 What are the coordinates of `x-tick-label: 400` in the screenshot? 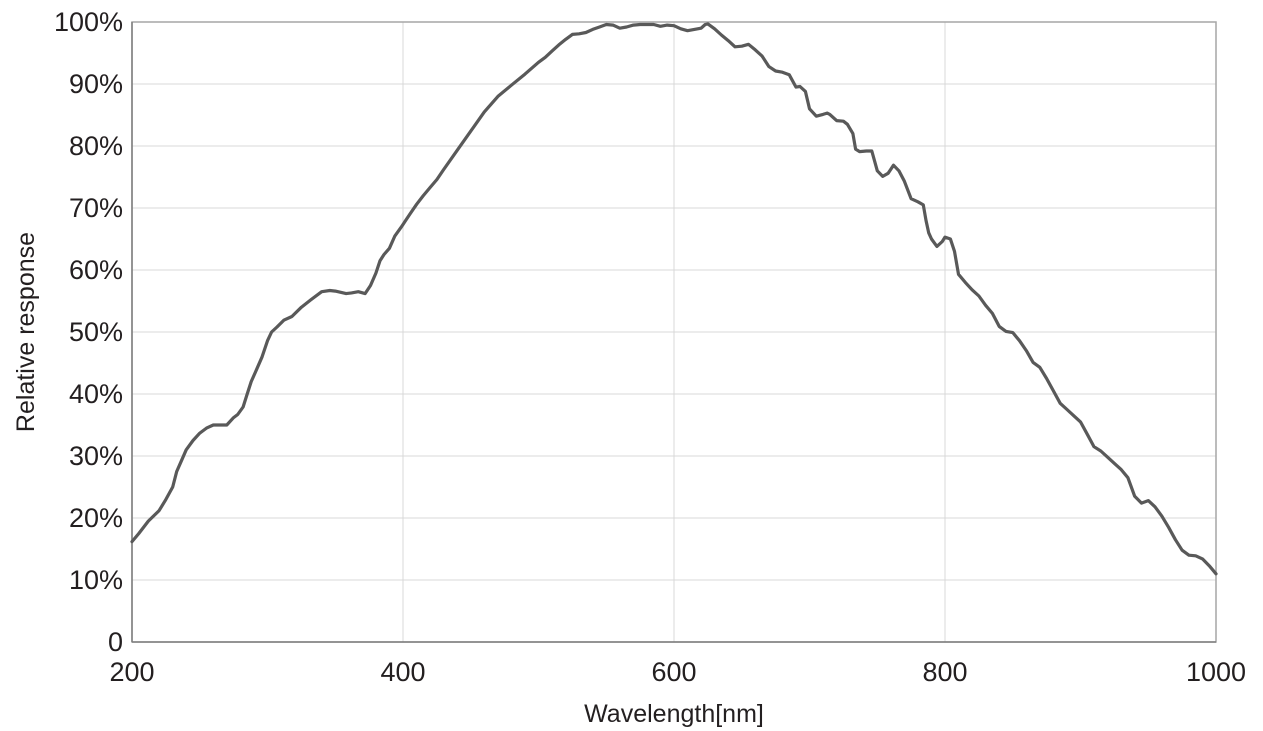 It's located at (402, 672).